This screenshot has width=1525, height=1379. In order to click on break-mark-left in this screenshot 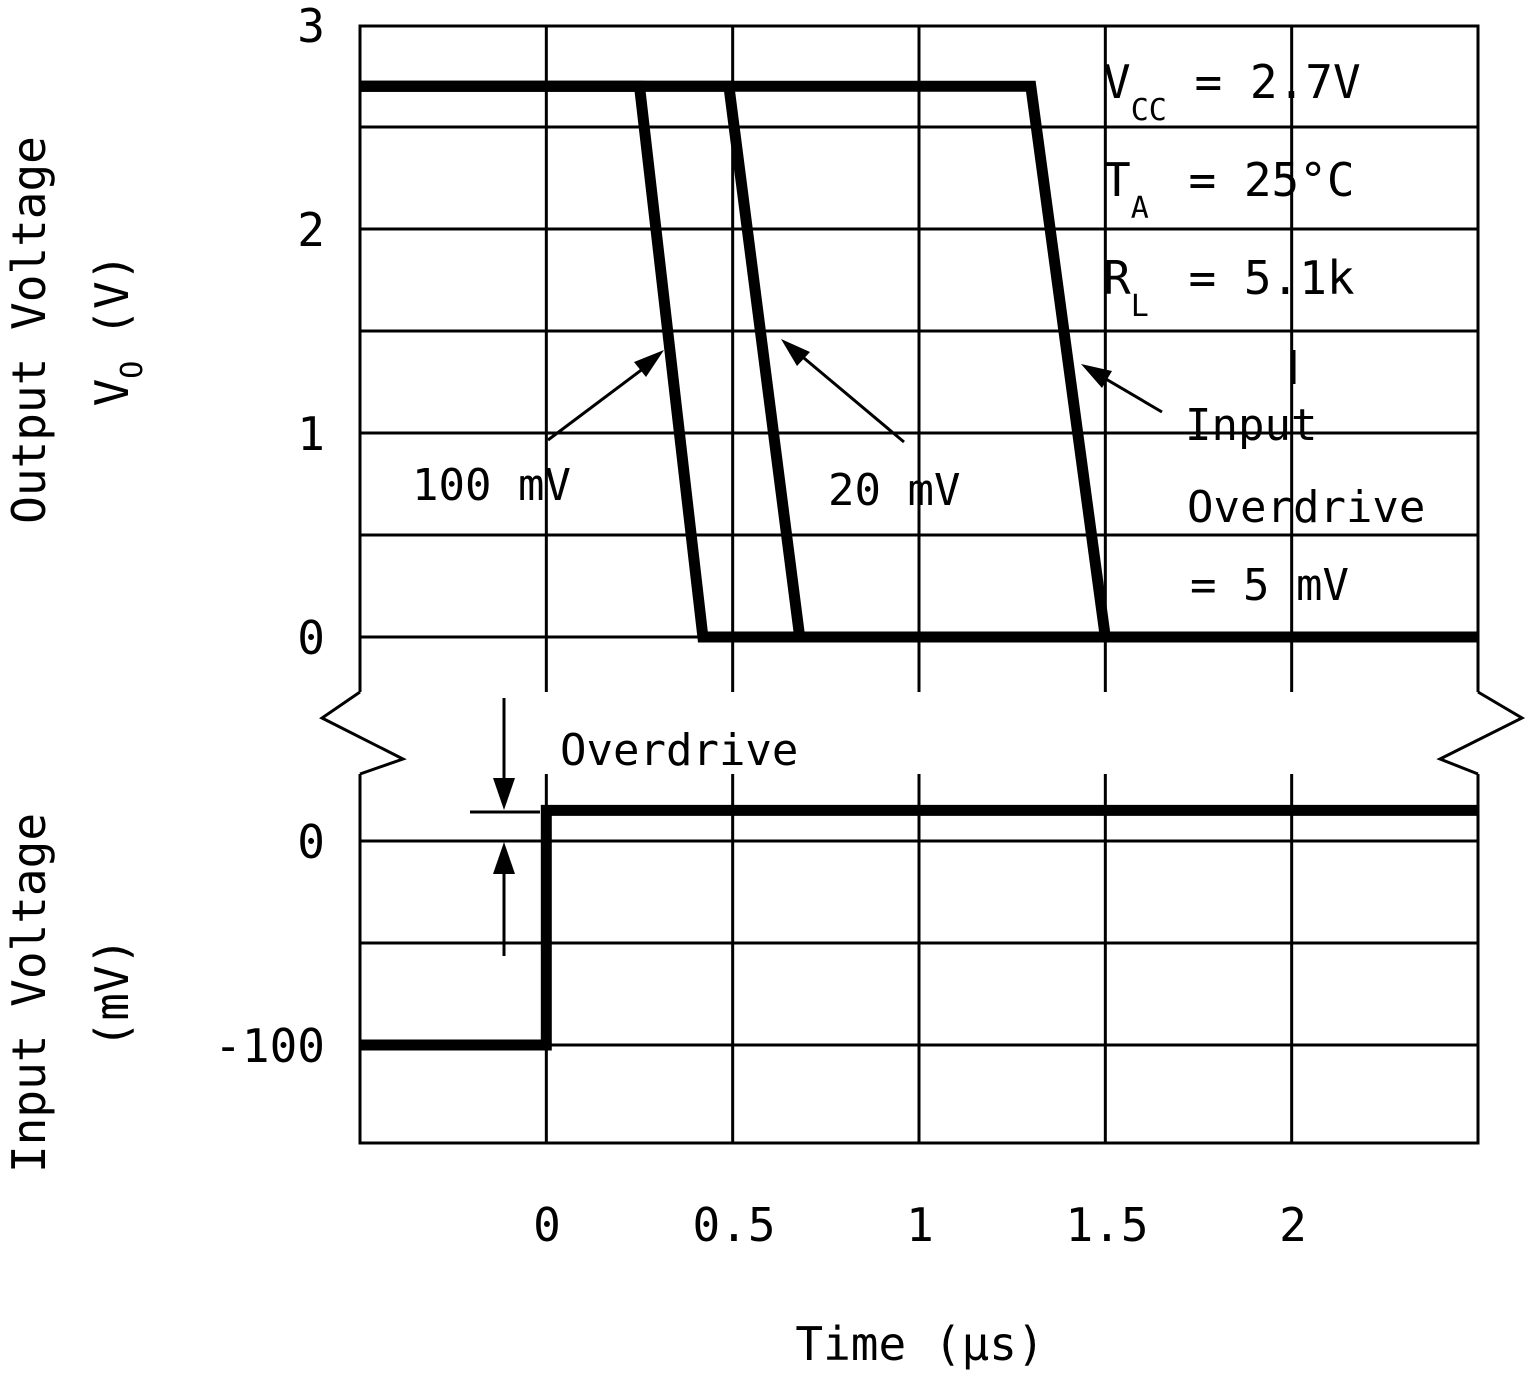, I will do `click(363, 733)`.